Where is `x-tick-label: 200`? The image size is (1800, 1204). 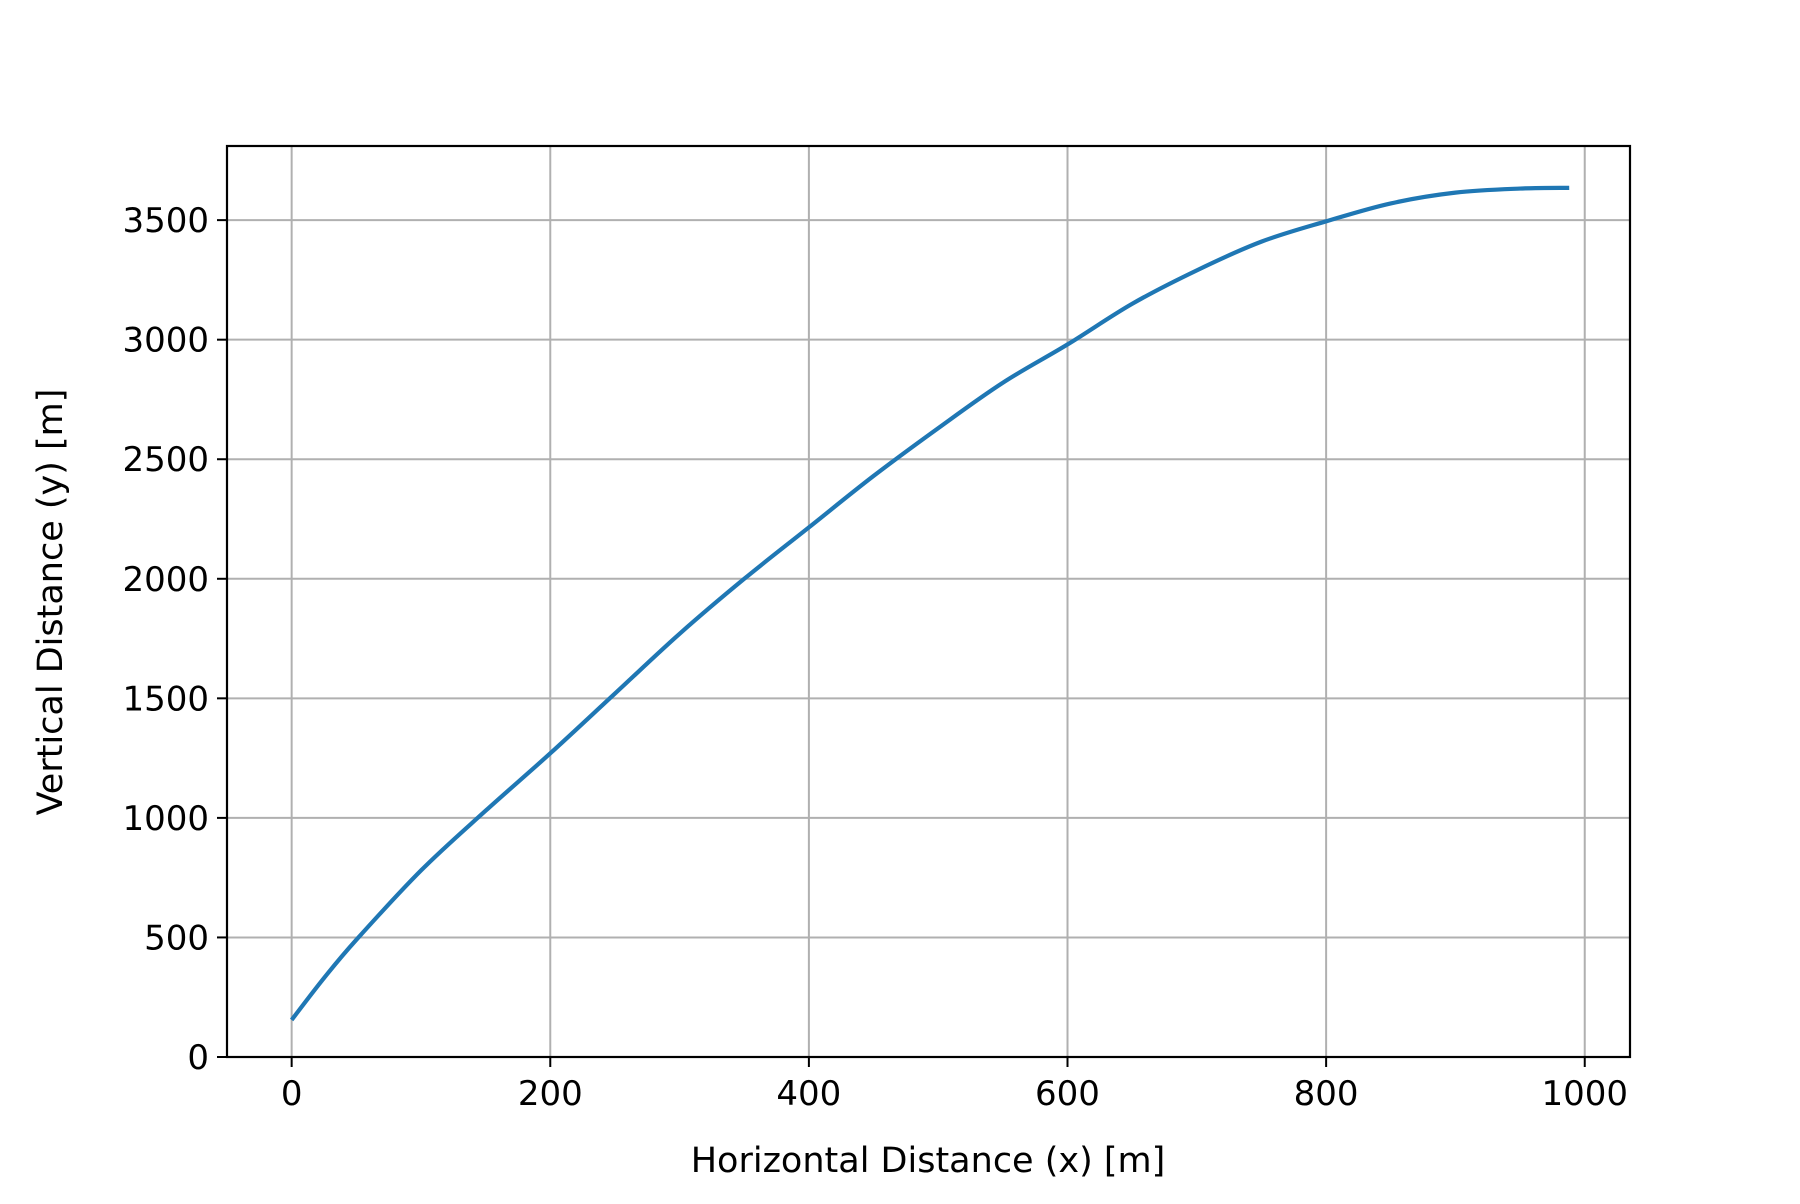
x-tick-label: 200 is located at coordinates (550, 1094).